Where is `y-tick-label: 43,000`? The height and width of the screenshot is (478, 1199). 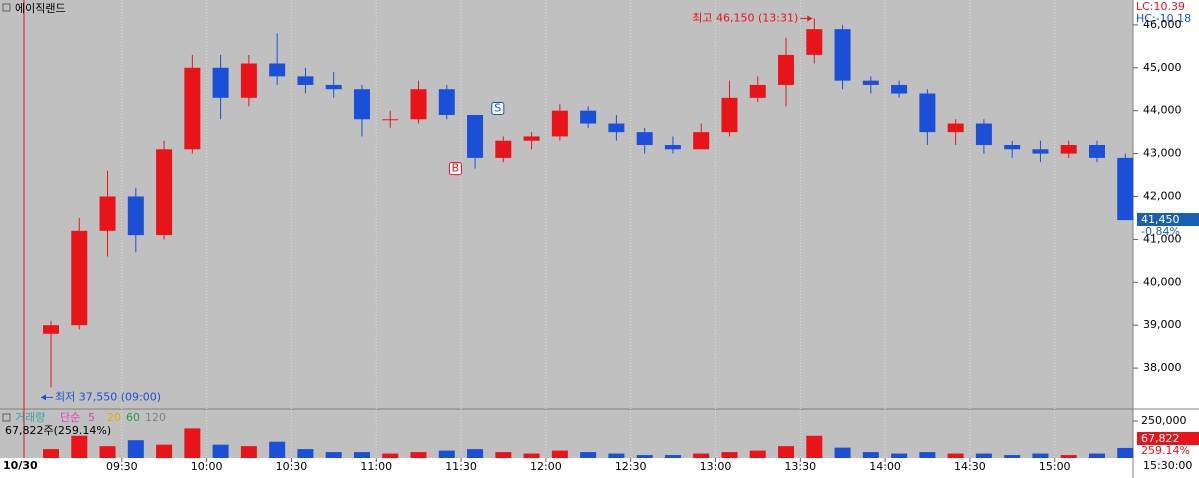
y-tick-label: 43,000 is located at coordinates (1162, 153).